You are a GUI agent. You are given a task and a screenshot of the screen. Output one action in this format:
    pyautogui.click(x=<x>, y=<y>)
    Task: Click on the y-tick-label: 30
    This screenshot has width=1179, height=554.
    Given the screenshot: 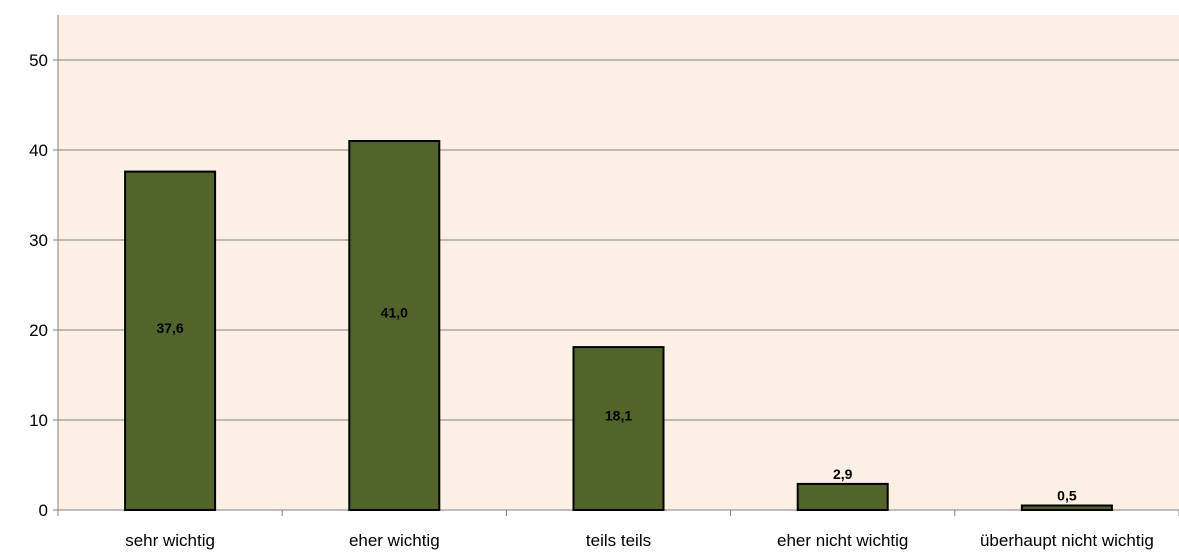 What is the action you would take?
    pyautogui.click(x=38, y=240)
    